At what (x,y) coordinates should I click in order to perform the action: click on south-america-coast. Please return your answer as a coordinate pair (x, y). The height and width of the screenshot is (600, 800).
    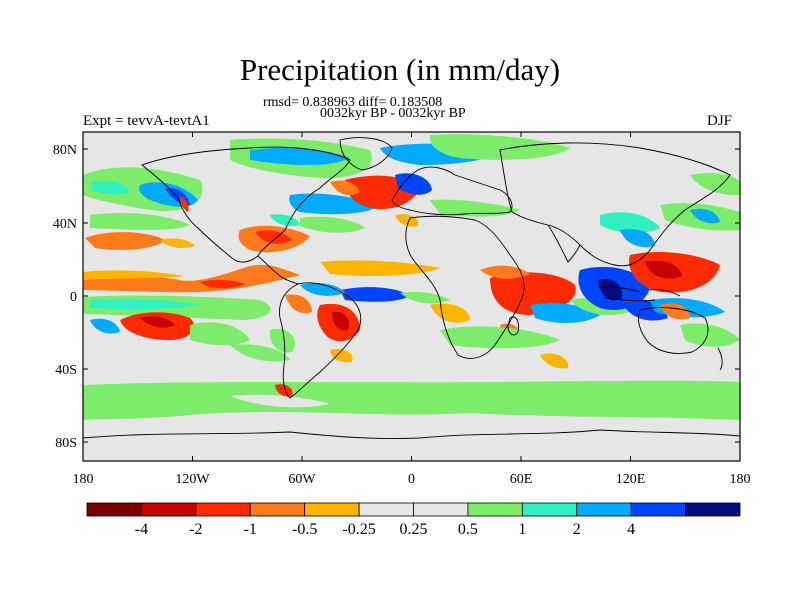
    Looking at the image, I should click on (320, 340).